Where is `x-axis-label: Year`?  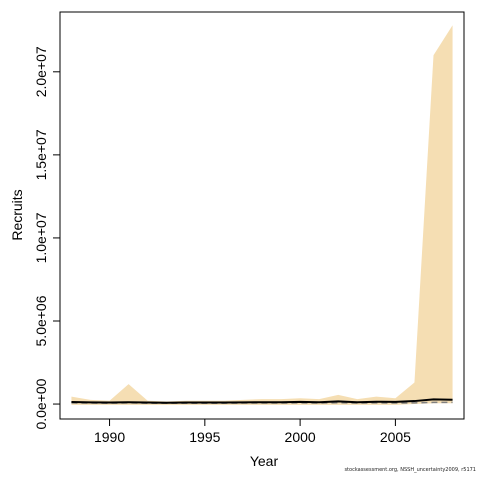
x-axis-label: Year is located at coordinates (264, 461).